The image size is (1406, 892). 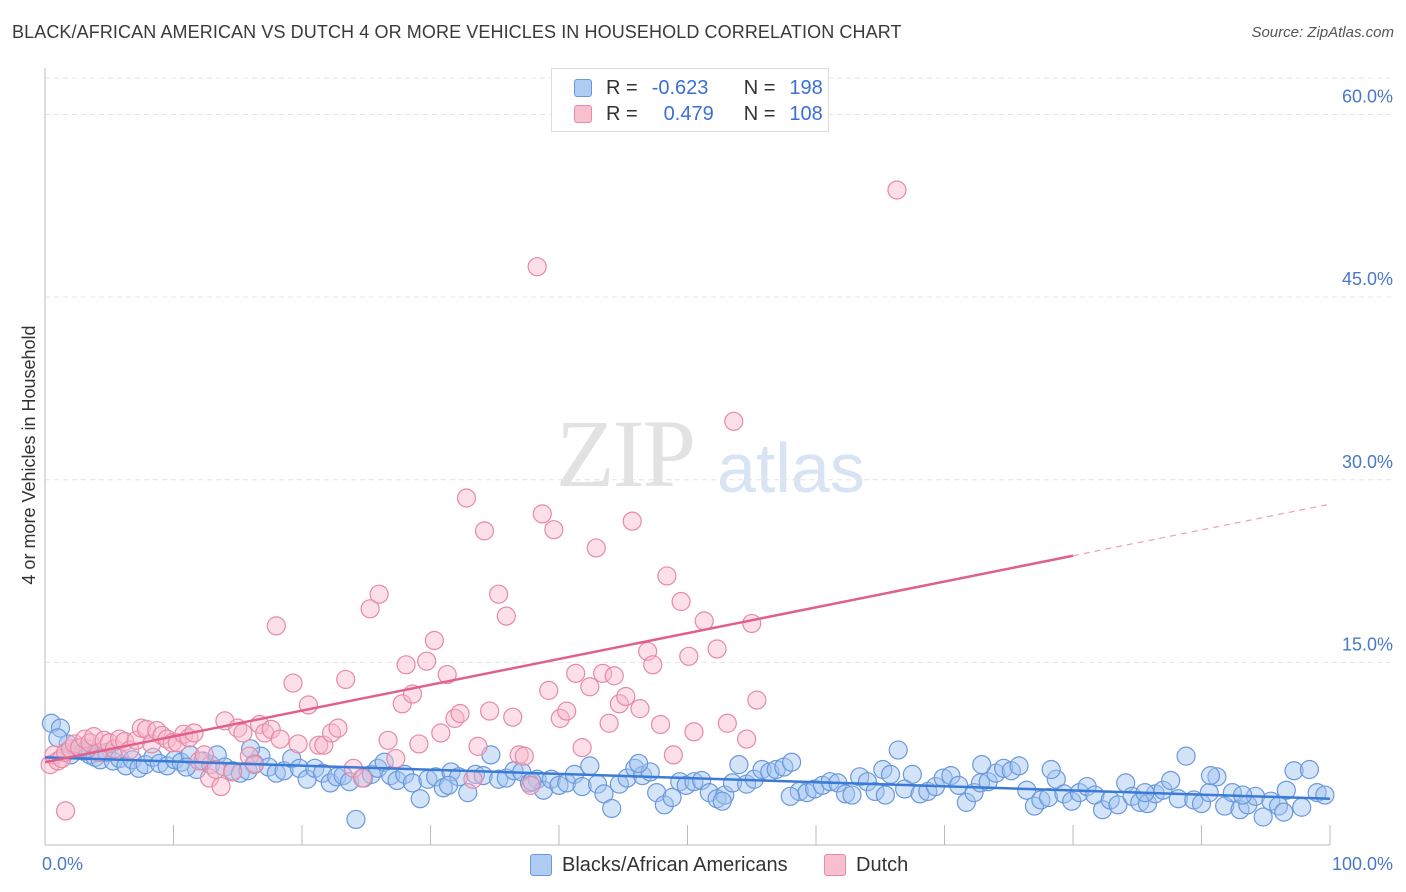 I want to click on legend-row-dutch: R = 0.479 N = 108, so click(x=698, y=114).